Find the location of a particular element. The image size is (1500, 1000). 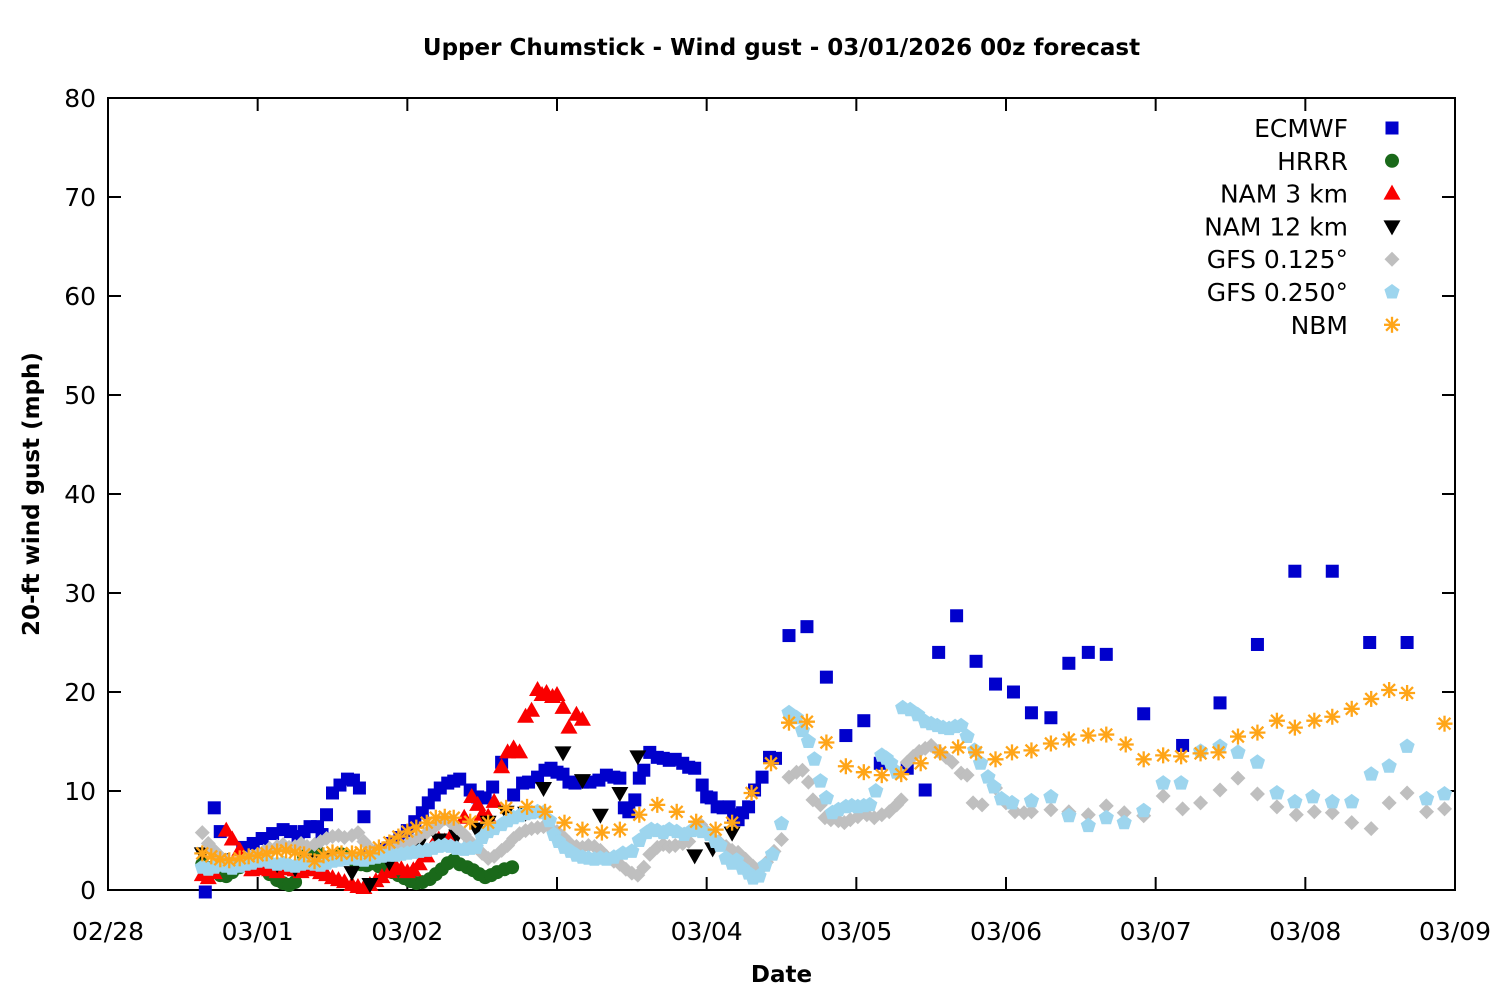

legend-label-ecmwf: ECMWF is located at coordinates (1301, 128).